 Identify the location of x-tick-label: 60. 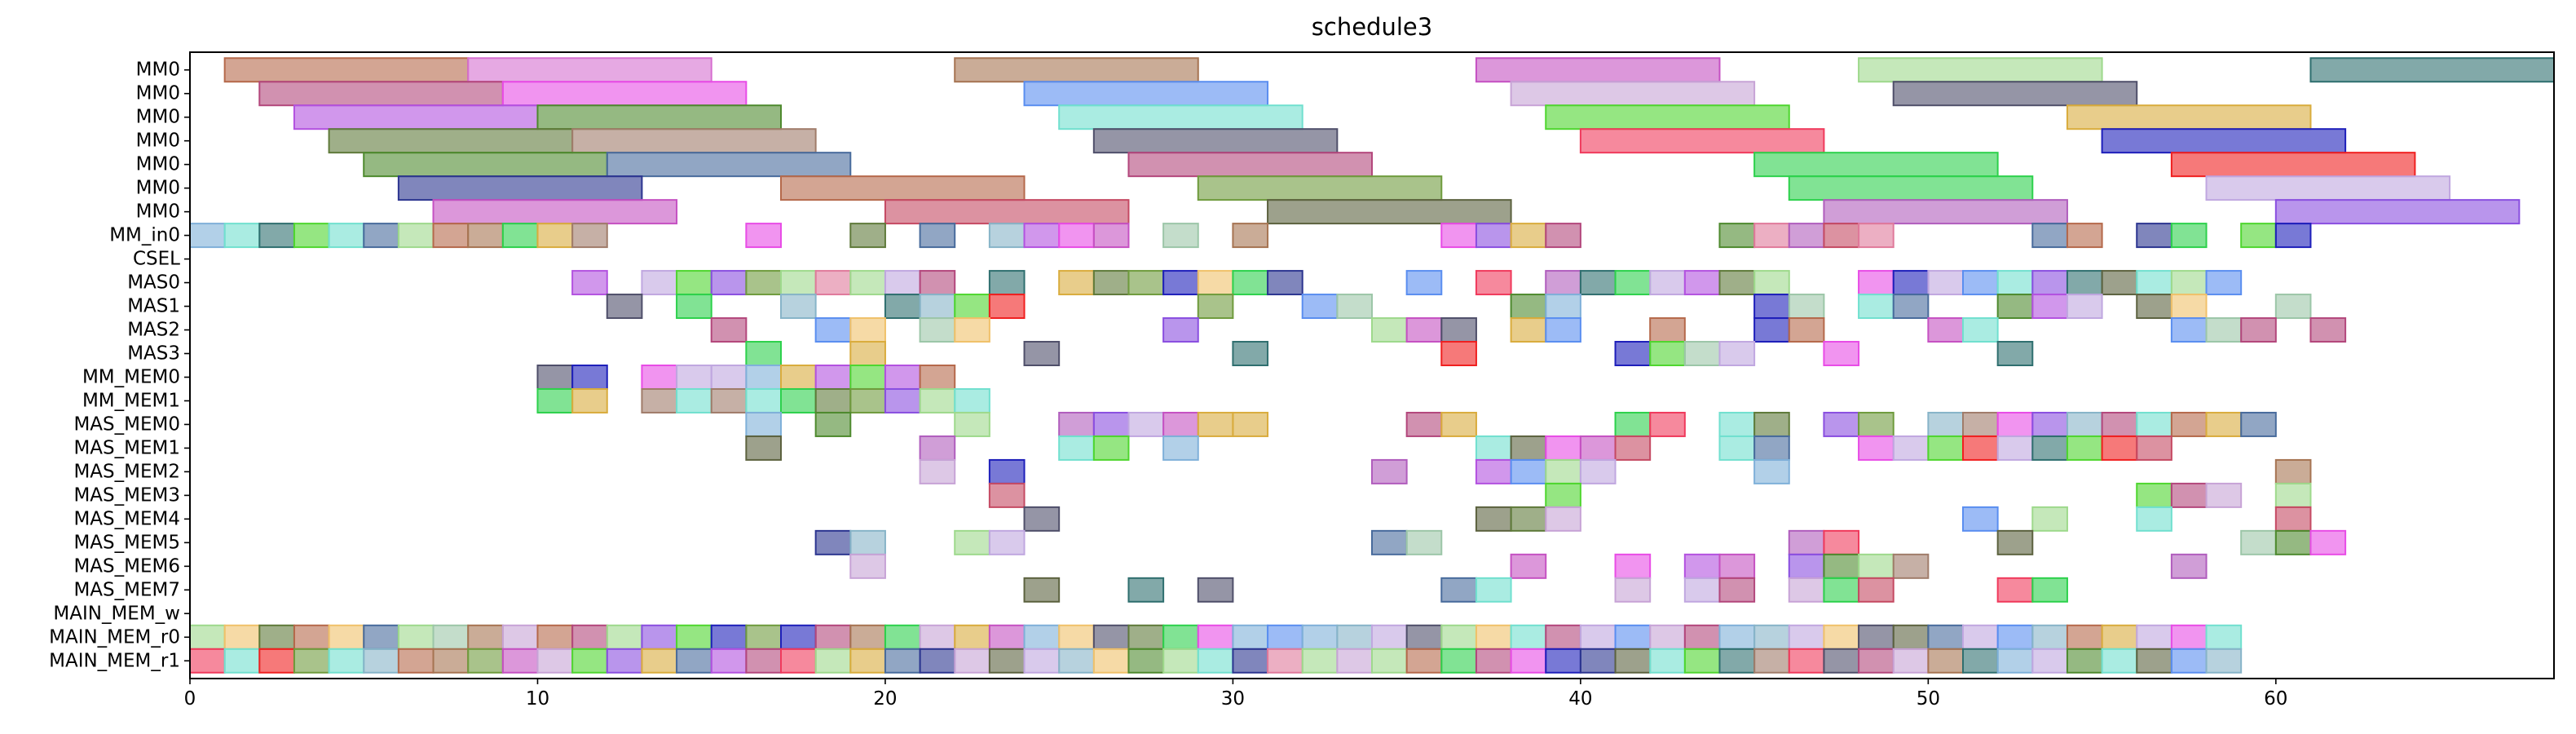
(2275, 699).